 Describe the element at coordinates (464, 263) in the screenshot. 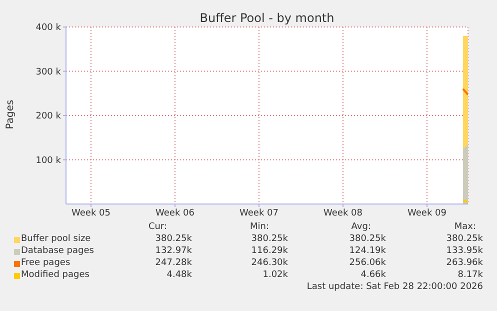

I see `text: 263.96k` at that location.